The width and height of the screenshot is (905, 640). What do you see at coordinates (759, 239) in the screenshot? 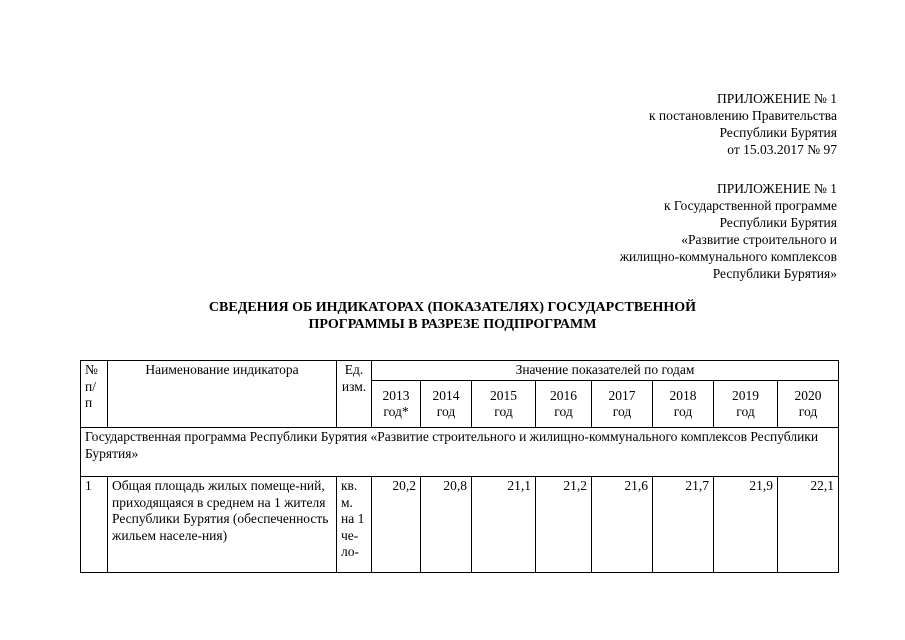
I see `appendix-line: «Развитие строительного и` at bounding box center [759, 239].